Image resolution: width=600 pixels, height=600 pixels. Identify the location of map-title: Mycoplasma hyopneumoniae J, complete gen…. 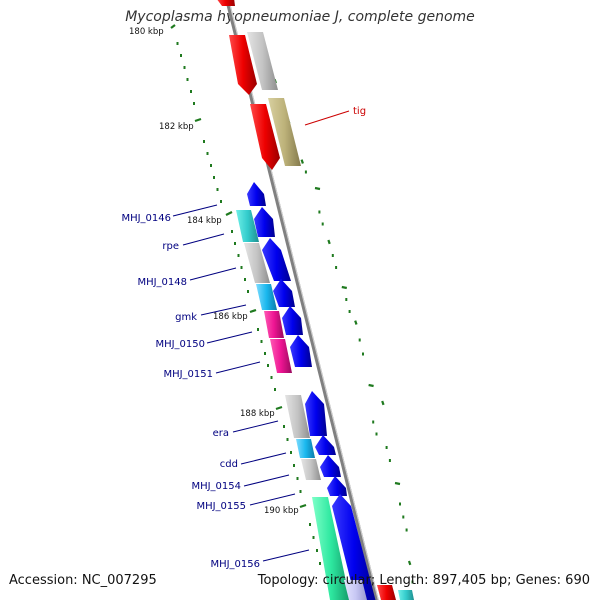
(300, 17).